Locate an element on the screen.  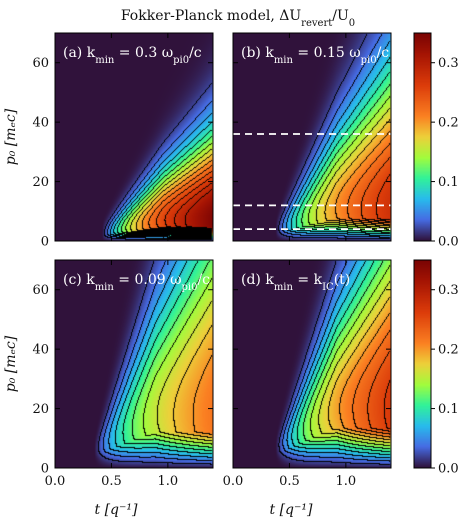
y-axis-label-top: p₀ [mₑc] is located at coordinates (11, 136).